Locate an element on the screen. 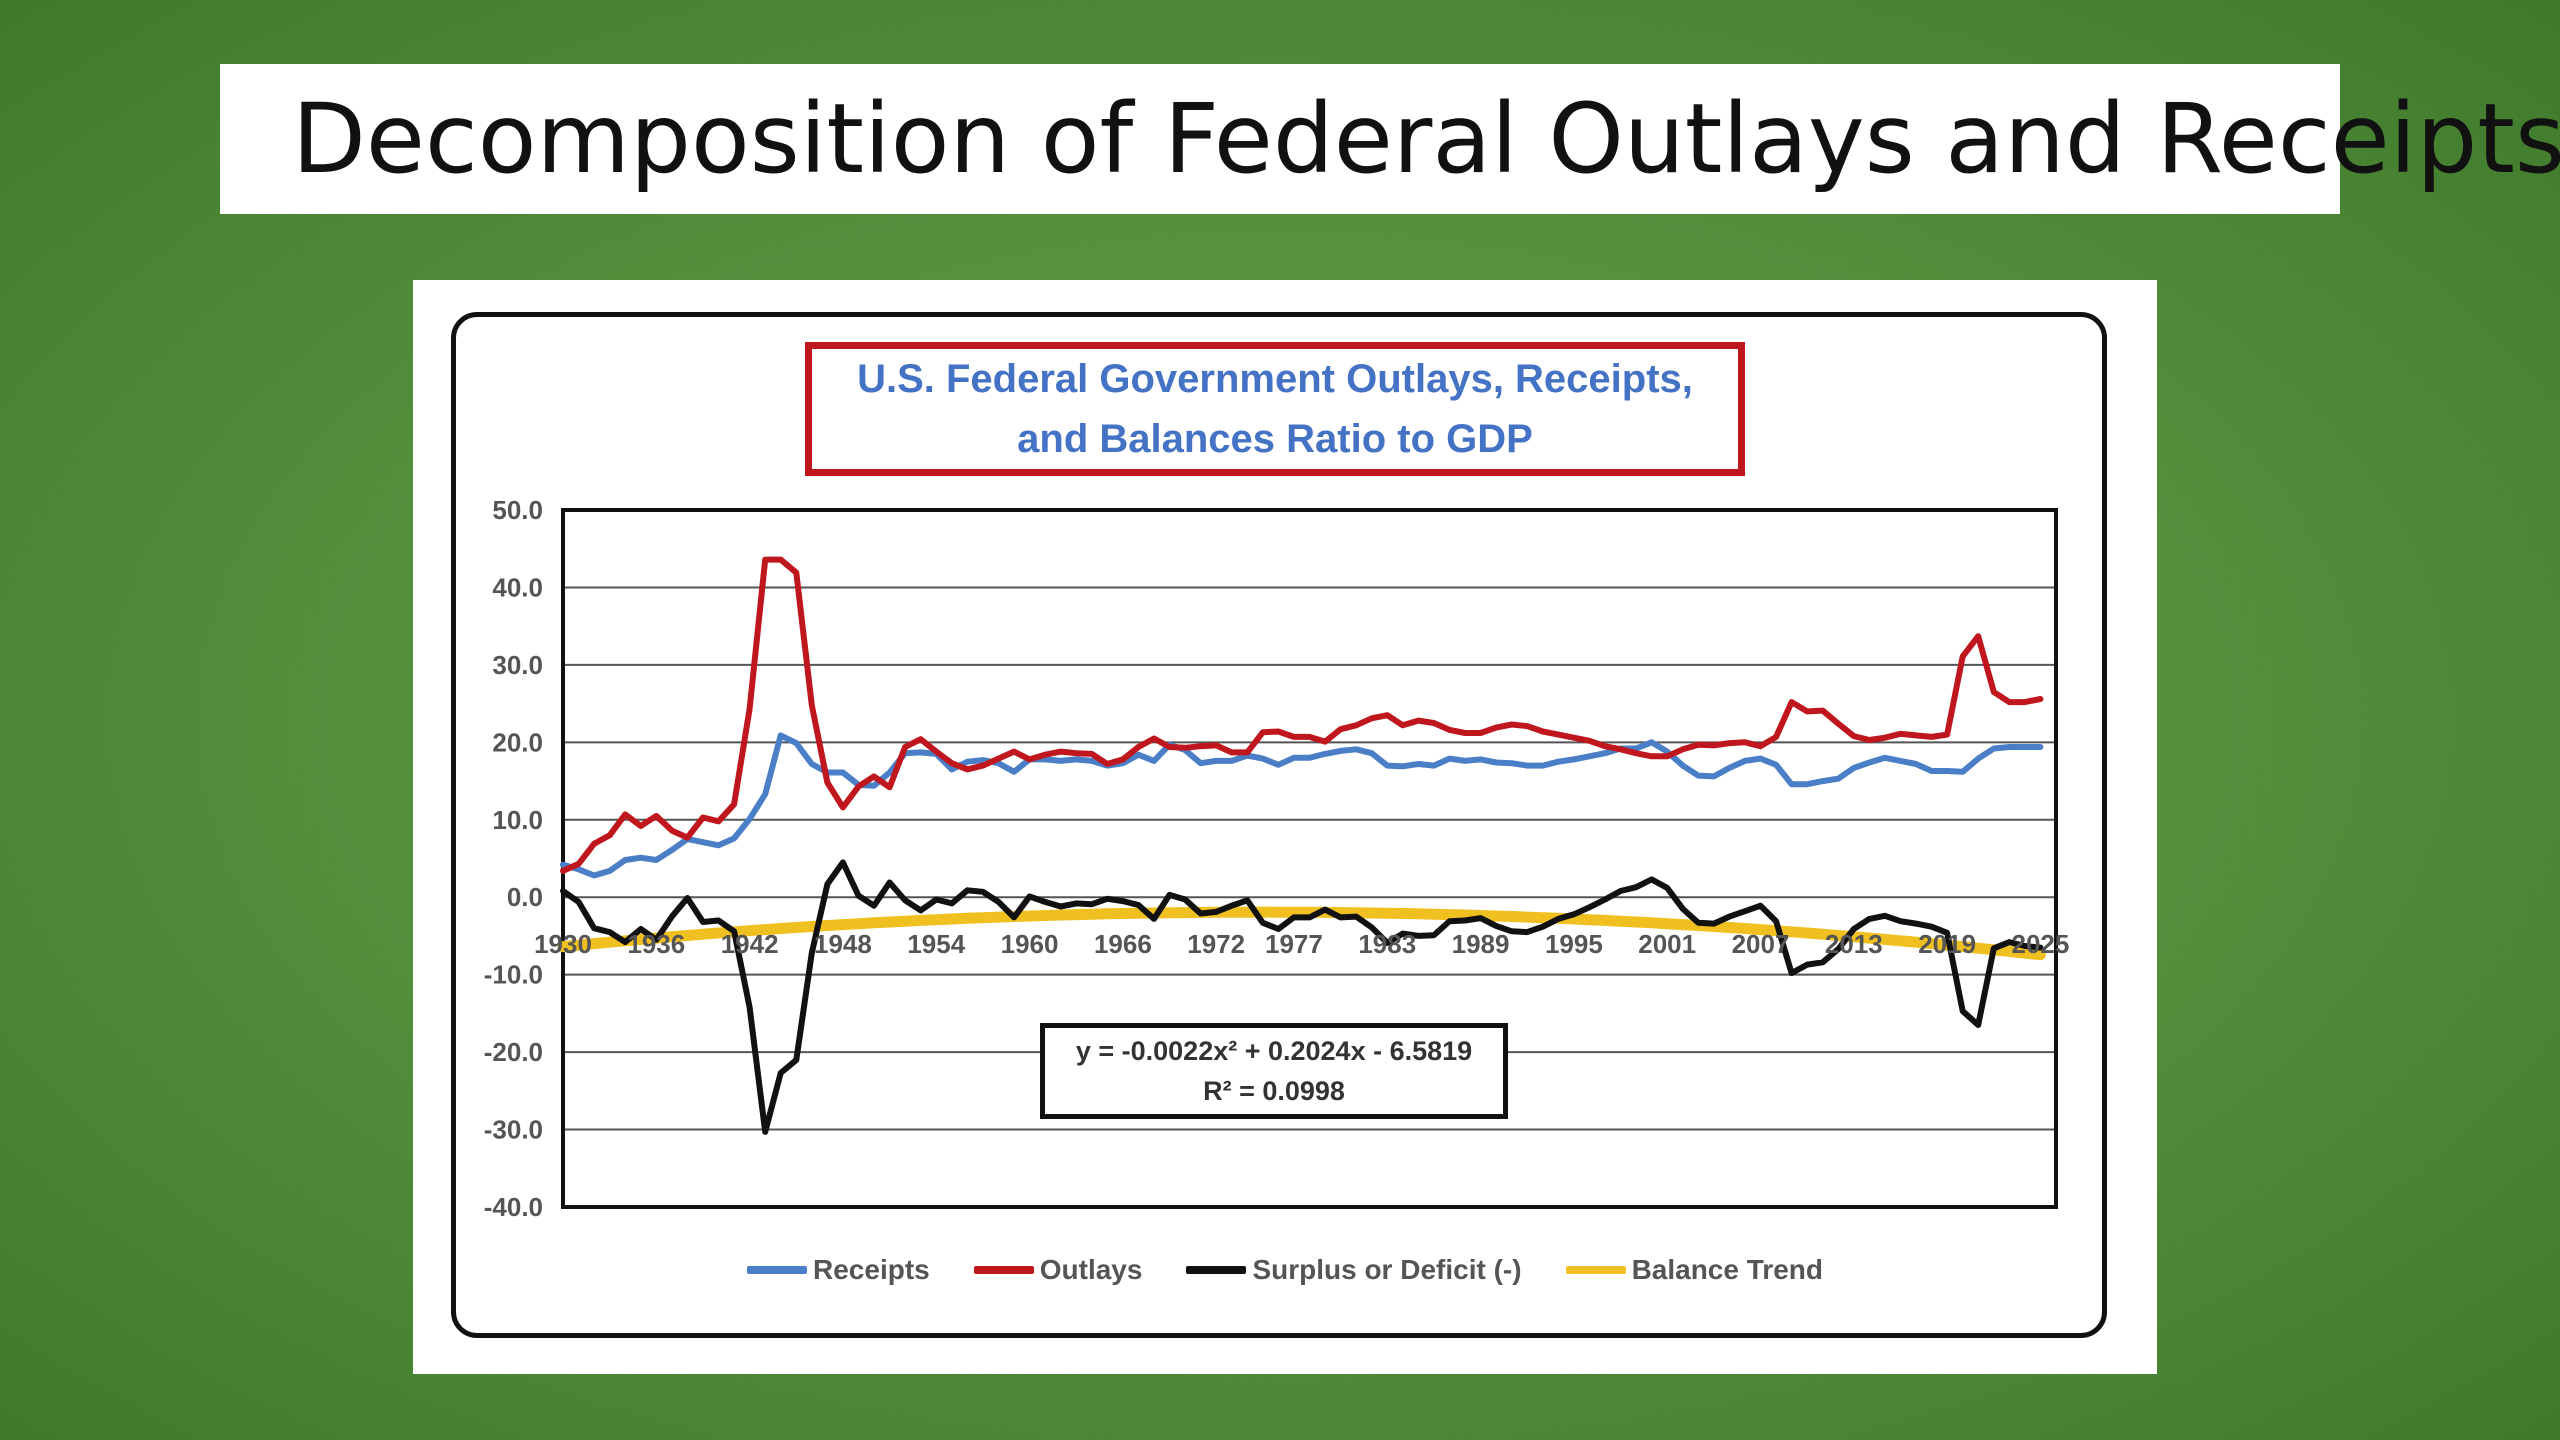 The height and width of the screenshot is (1440, 2560). legend-item-trend: Balance Trend is located at coordinates (1694, 1270).